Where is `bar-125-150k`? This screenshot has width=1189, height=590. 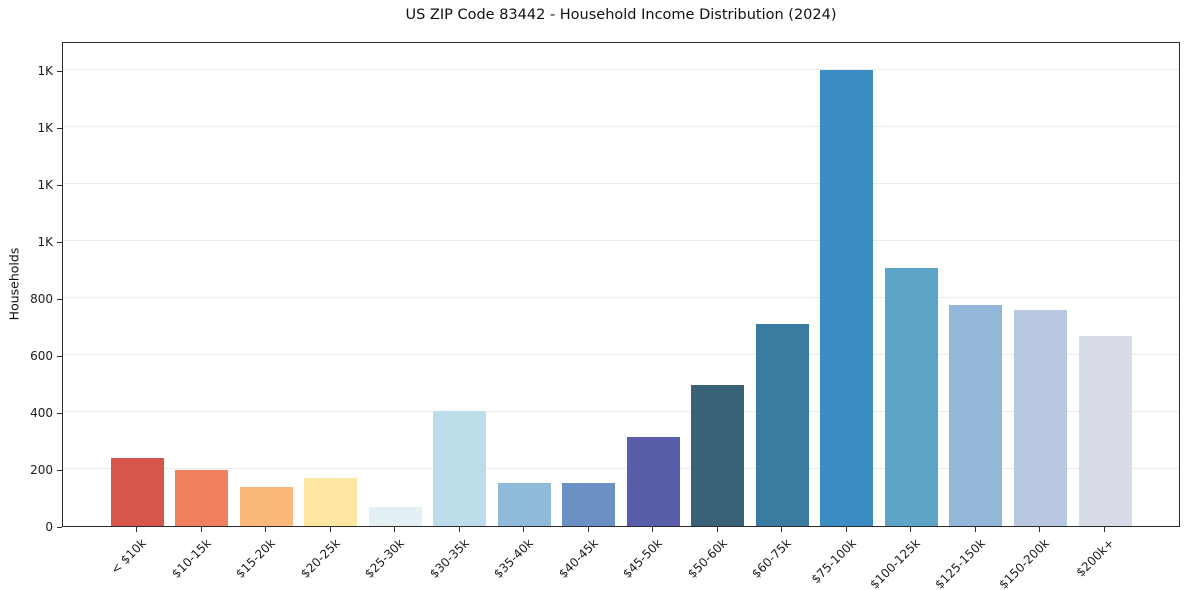
bar-125-150k is located at coordinates (976, 415).